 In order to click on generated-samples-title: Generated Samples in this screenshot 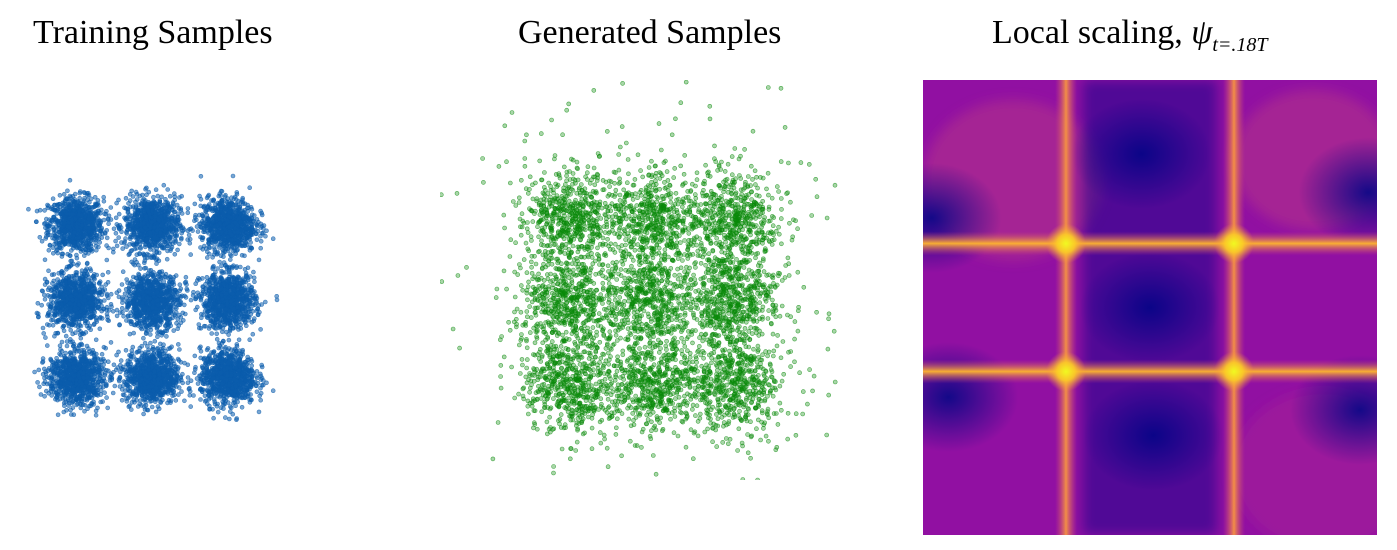, I will do `click(650, 32)`.